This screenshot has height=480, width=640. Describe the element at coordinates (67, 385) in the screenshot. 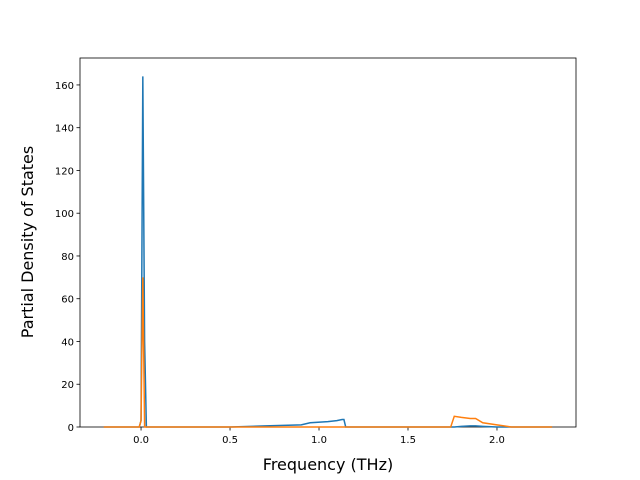

I see `y-tick-label: 20` at that location.